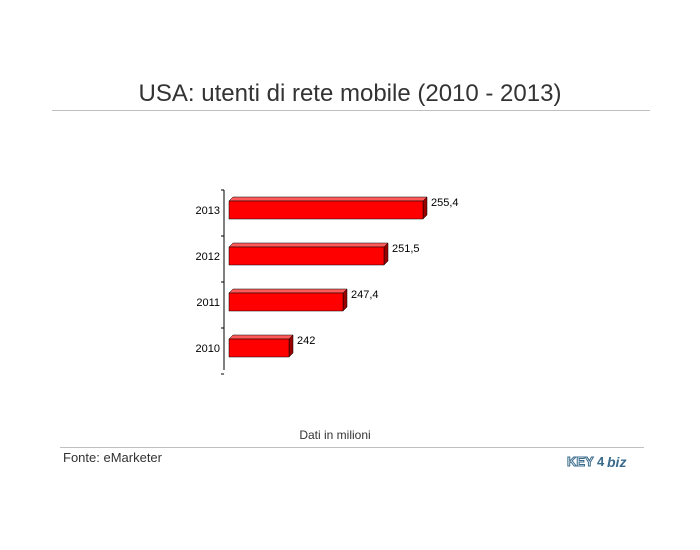 The width and height of the screenshot is (700, 550). What do you see at coordinates (306, 256) in the screenshot?
I see `bar-2012` at bounding box center [306, 256].